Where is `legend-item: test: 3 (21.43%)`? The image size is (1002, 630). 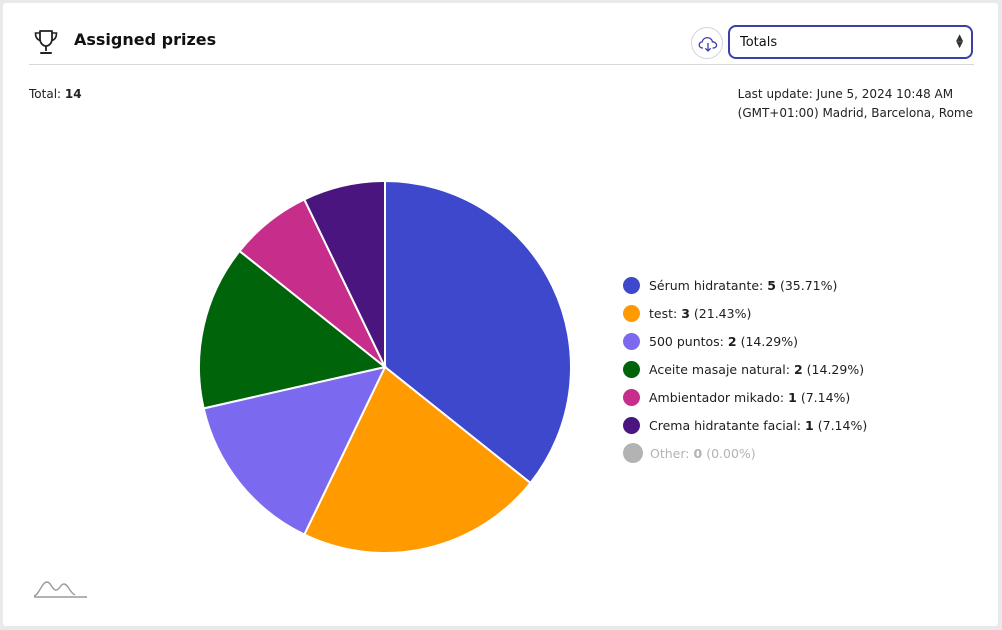
legend-item: test: 3 (21.43%) is located at coordinates (745, 313).